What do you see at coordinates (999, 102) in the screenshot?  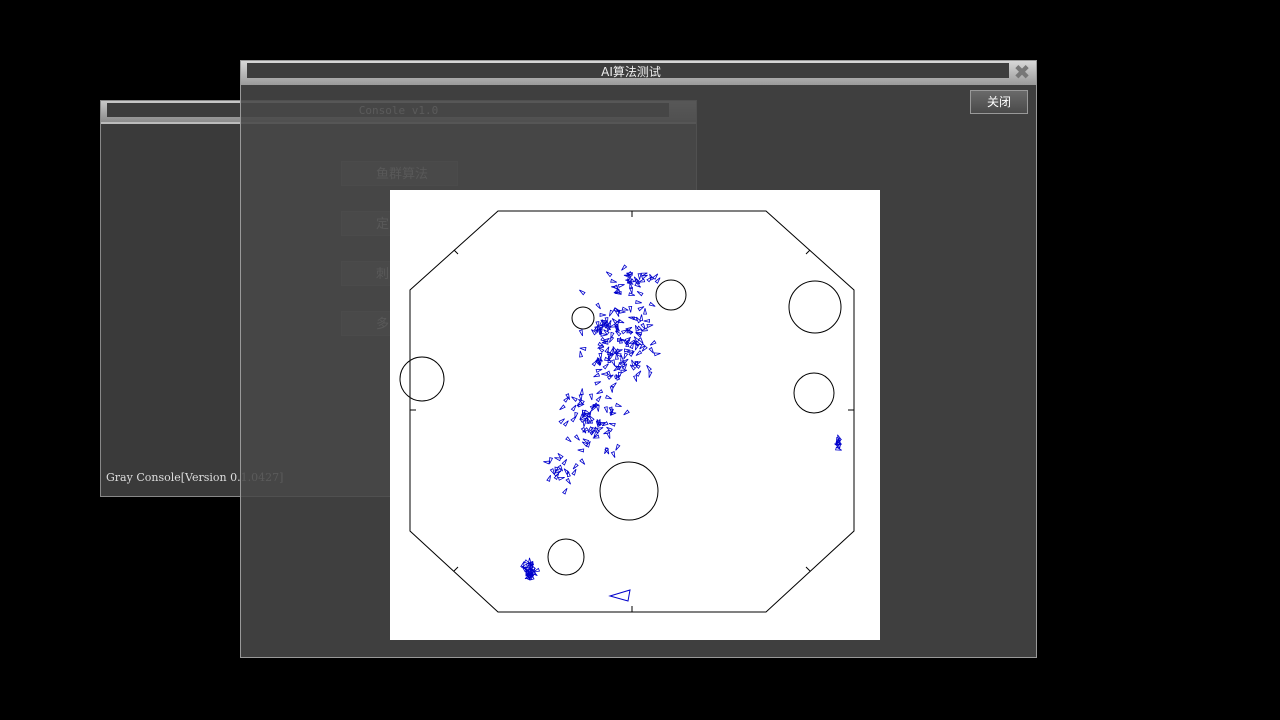 I see `close-button: 关闭` at bounding box center [999, 102].